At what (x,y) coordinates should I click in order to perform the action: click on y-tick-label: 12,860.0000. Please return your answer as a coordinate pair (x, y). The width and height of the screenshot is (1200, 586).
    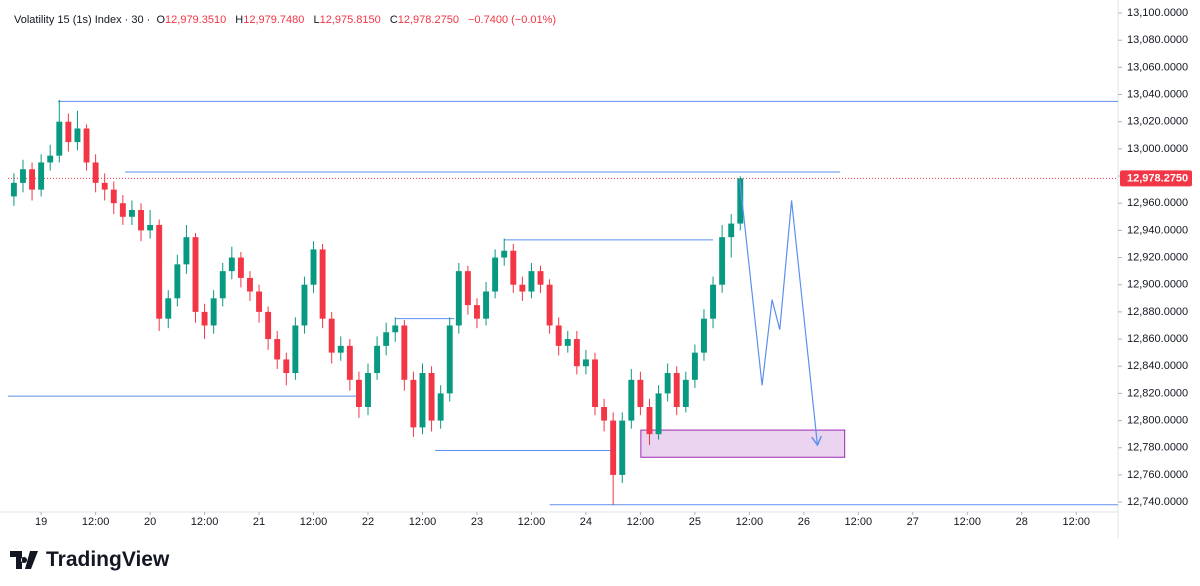
    Looking at the image, I should click on (1157, 339).